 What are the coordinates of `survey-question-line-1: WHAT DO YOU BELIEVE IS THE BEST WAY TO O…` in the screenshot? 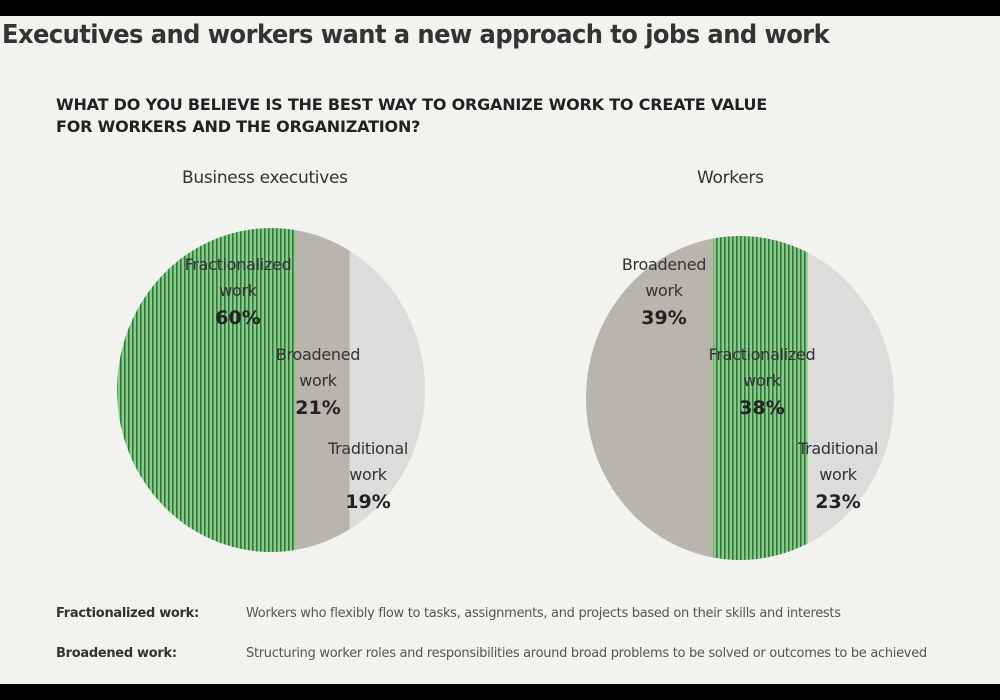 It's located at (412, 104).